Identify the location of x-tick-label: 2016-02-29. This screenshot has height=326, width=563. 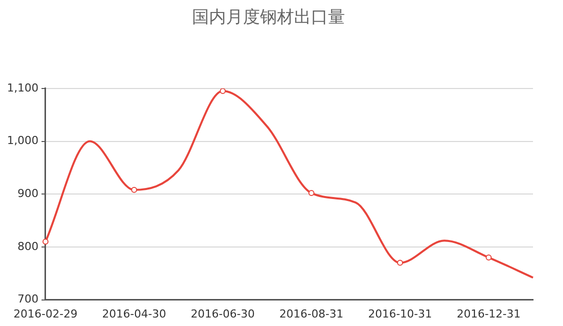
(46, 313).